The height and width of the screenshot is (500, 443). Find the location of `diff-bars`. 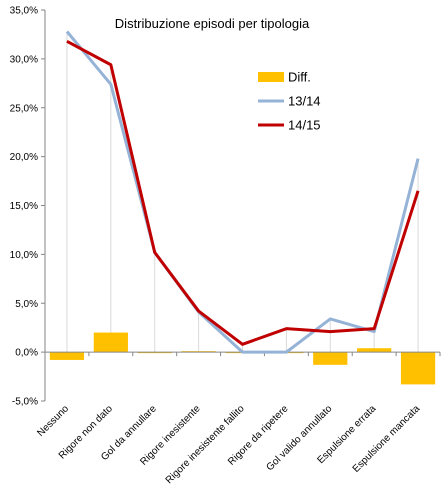

diff-bars is located at coordinates (242, 358).